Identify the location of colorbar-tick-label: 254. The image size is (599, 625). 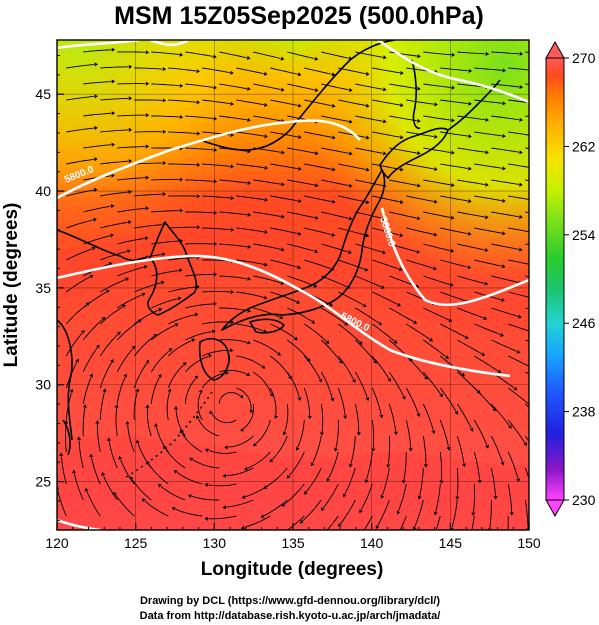
(584, 235).